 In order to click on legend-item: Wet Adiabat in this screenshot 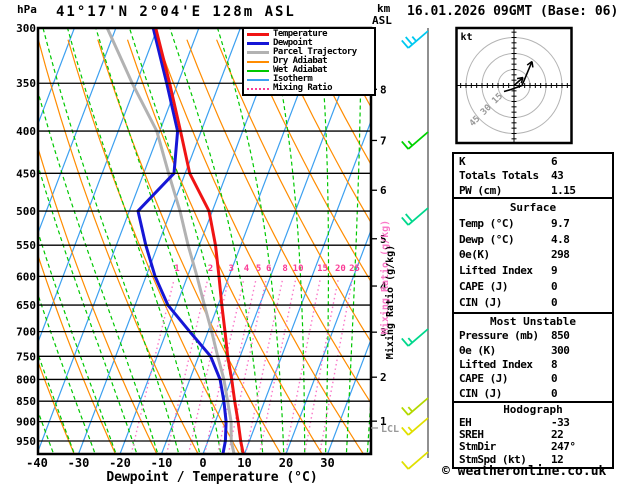, I will do `click(309, 70)`.